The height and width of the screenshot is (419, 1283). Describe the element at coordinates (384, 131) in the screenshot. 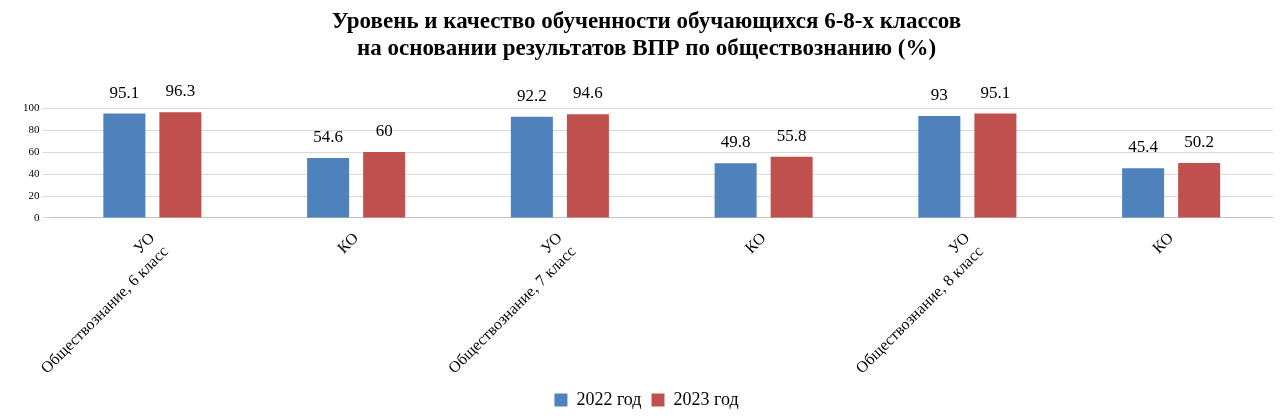

I see `data-label: 60` at that location.